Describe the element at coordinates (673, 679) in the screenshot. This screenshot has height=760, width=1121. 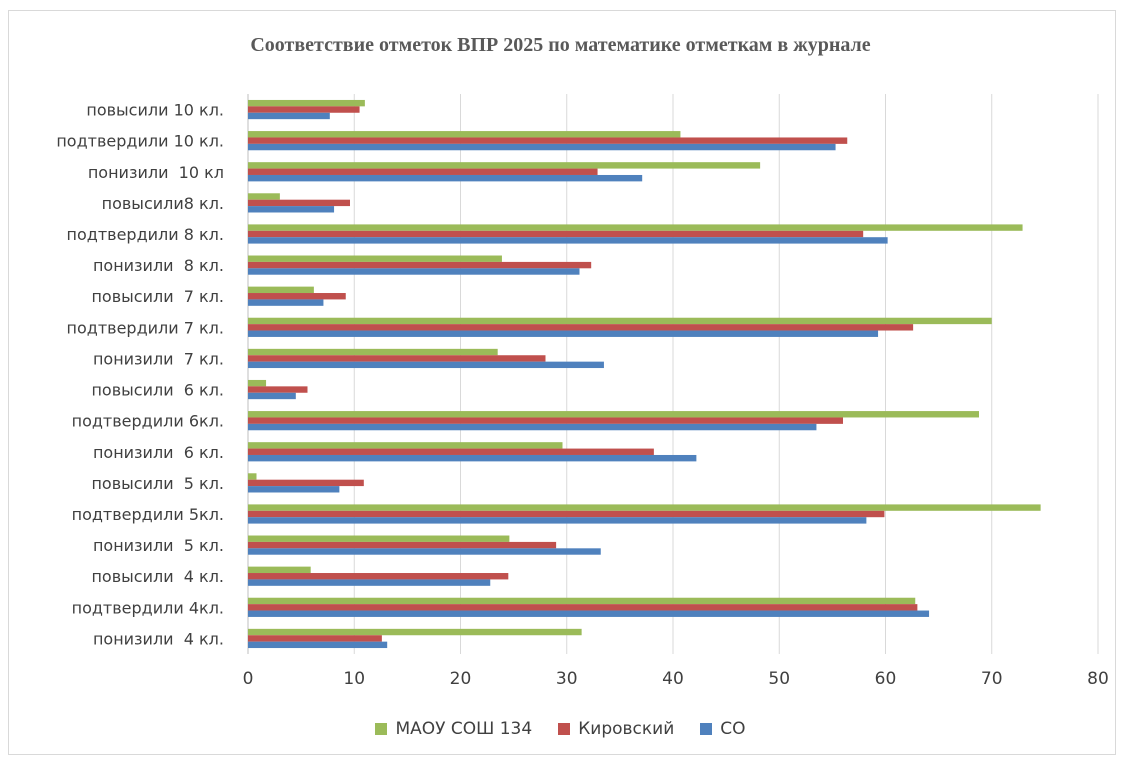
I see `x-tick-label: 40` at that location.